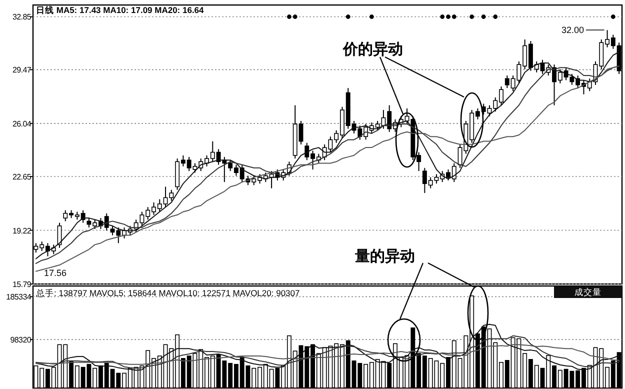 The height and width of the screenshot is (389, 625). Describe the element at coordinates (22, 284) in the screenshot. I see `y-tick-label: 15.79` at that location.